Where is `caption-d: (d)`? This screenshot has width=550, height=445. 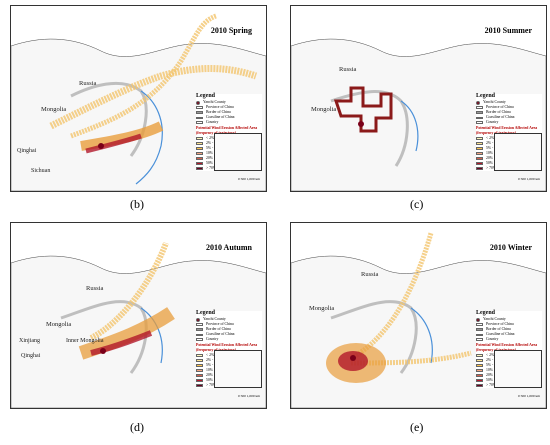 caption-d: (d) is located at coordinates (137, 427).